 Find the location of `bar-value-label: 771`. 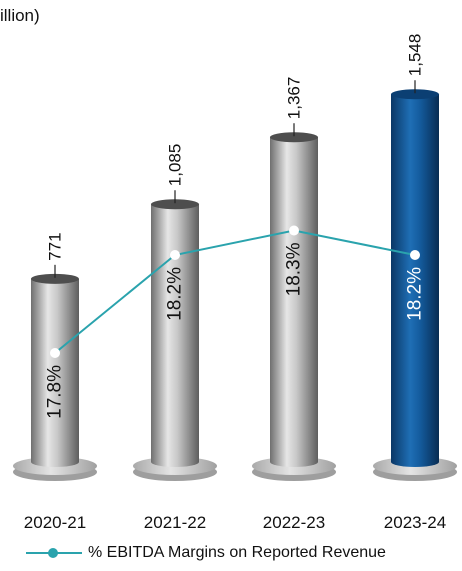

bar-value-label: 771 is located at coordinates (55, 246).